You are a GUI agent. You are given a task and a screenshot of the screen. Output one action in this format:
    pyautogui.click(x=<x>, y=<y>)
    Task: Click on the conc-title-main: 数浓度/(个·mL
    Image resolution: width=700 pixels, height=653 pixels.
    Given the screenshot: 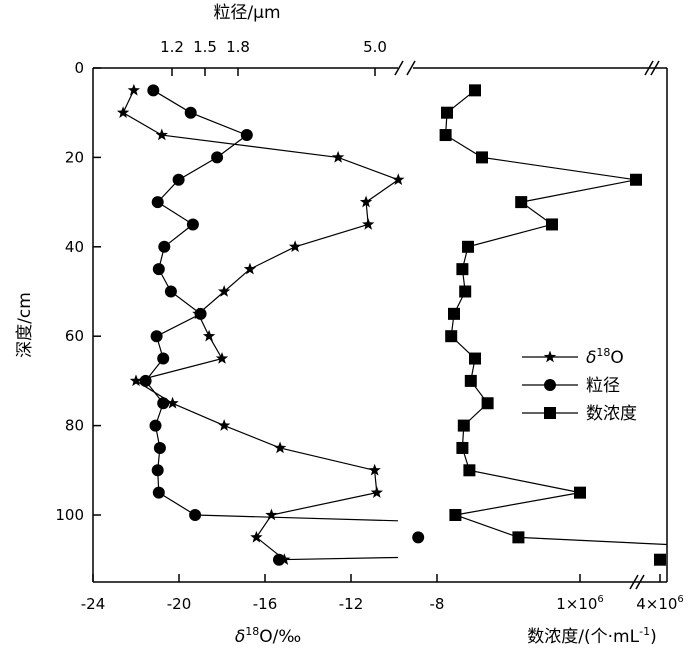 What is the action you would take?
    pyautogui.click(x=583, y=637)
    